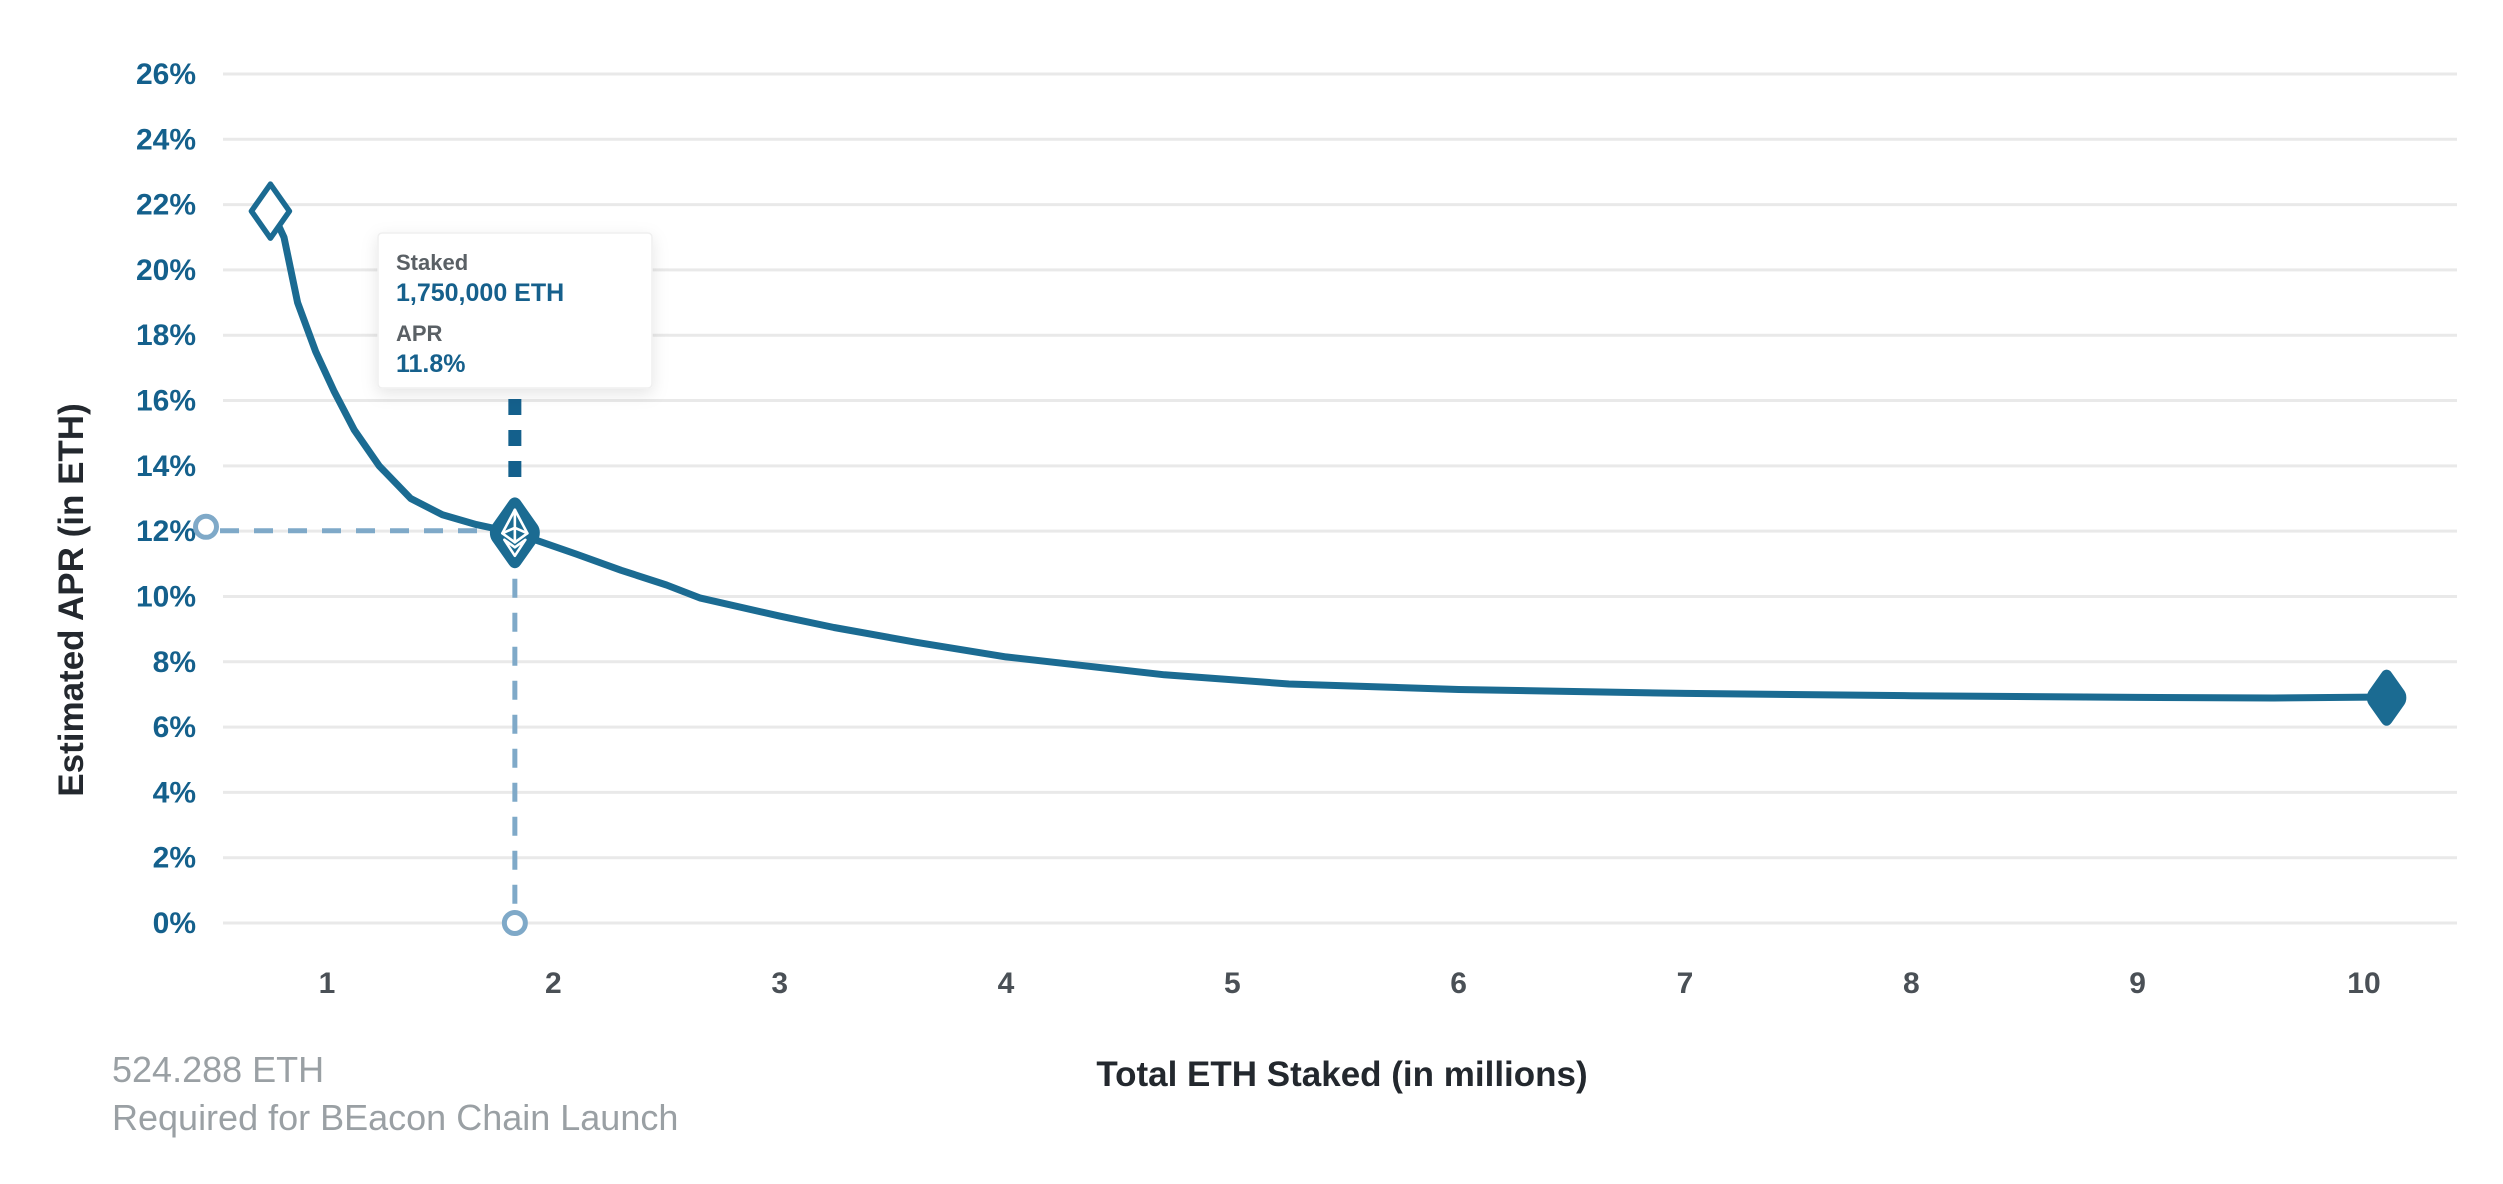  What do you see at coordinates (166, 466) in the screenshot?
I see `y-tick-label: 14%` at bounding box center [166, 466].